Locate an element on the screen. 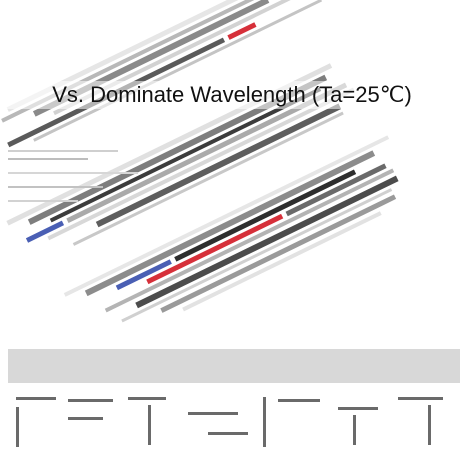 This screenshot has width=464, height=468. caption-text: Vs. Dominate Wavelength (Ta=25℃) is located at coordinates (232, 95).